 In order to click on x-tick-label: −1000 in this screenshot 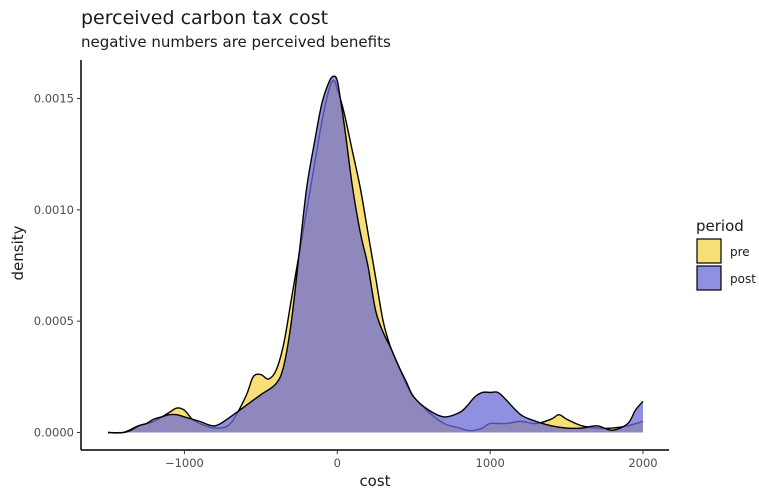, I will do `click(184, 463)`.